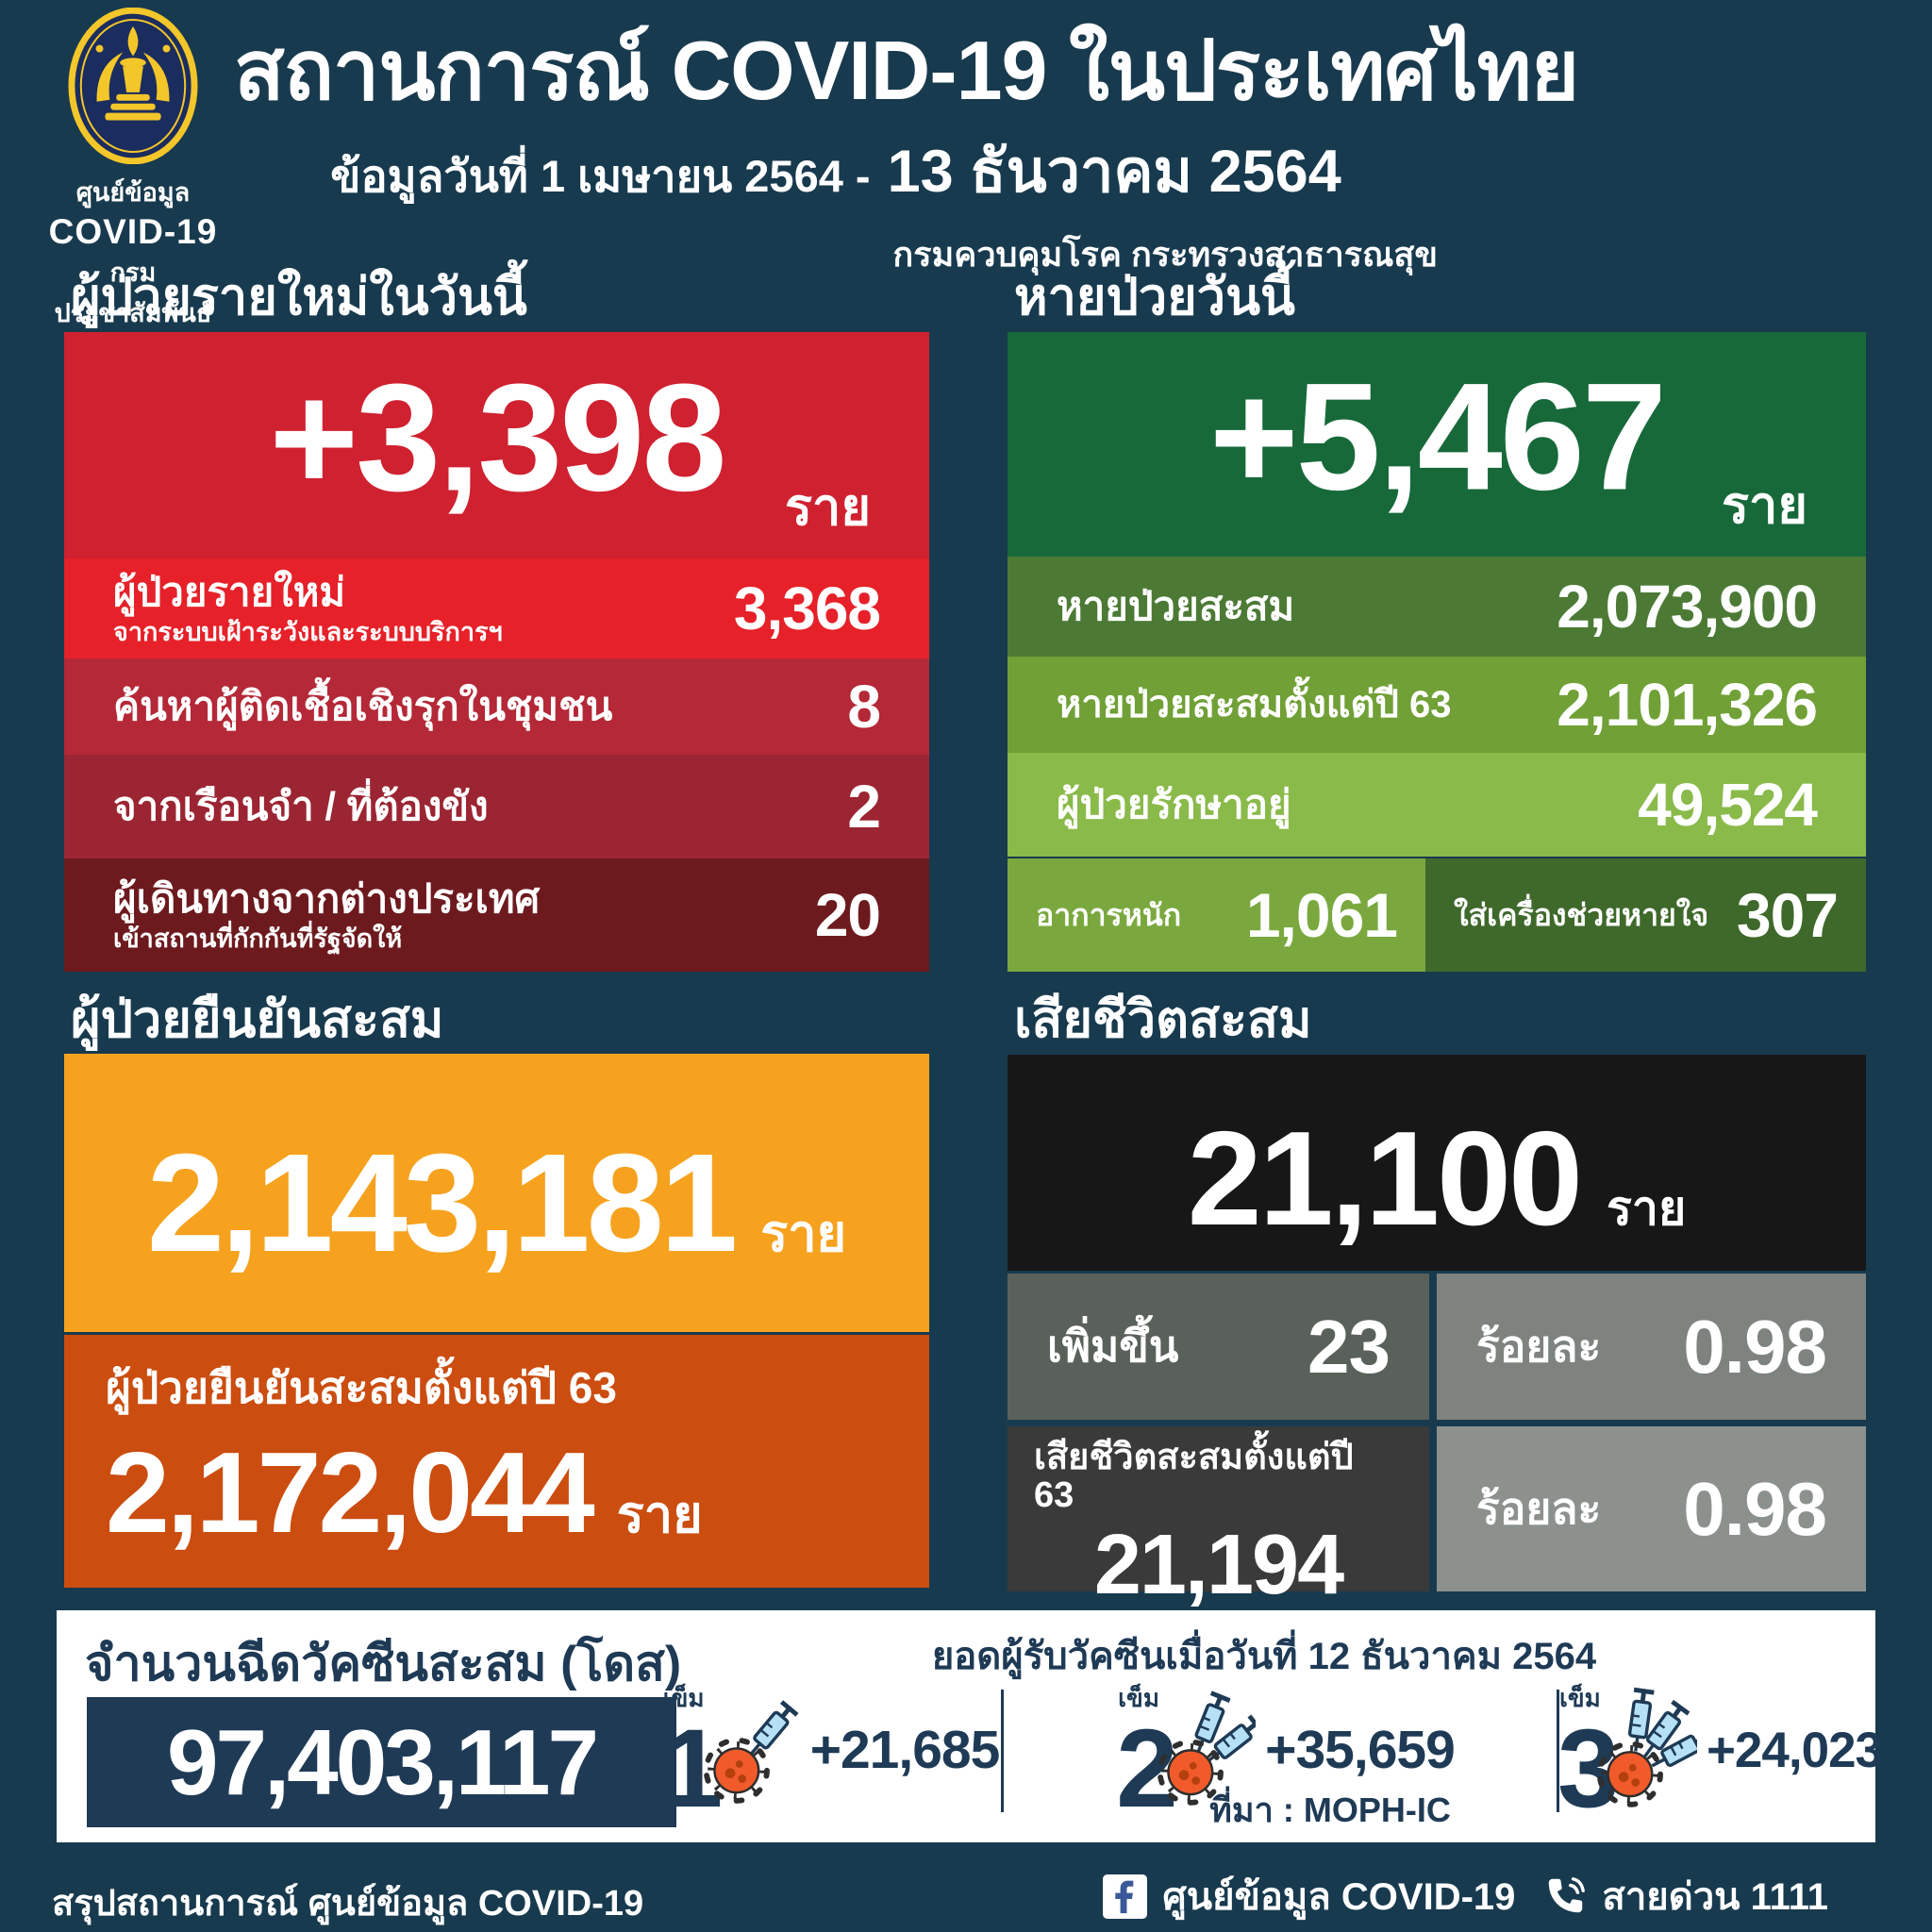  I want to click on row-label: ผู้ป่วยรักษาอยู่, so click(1174, 805).